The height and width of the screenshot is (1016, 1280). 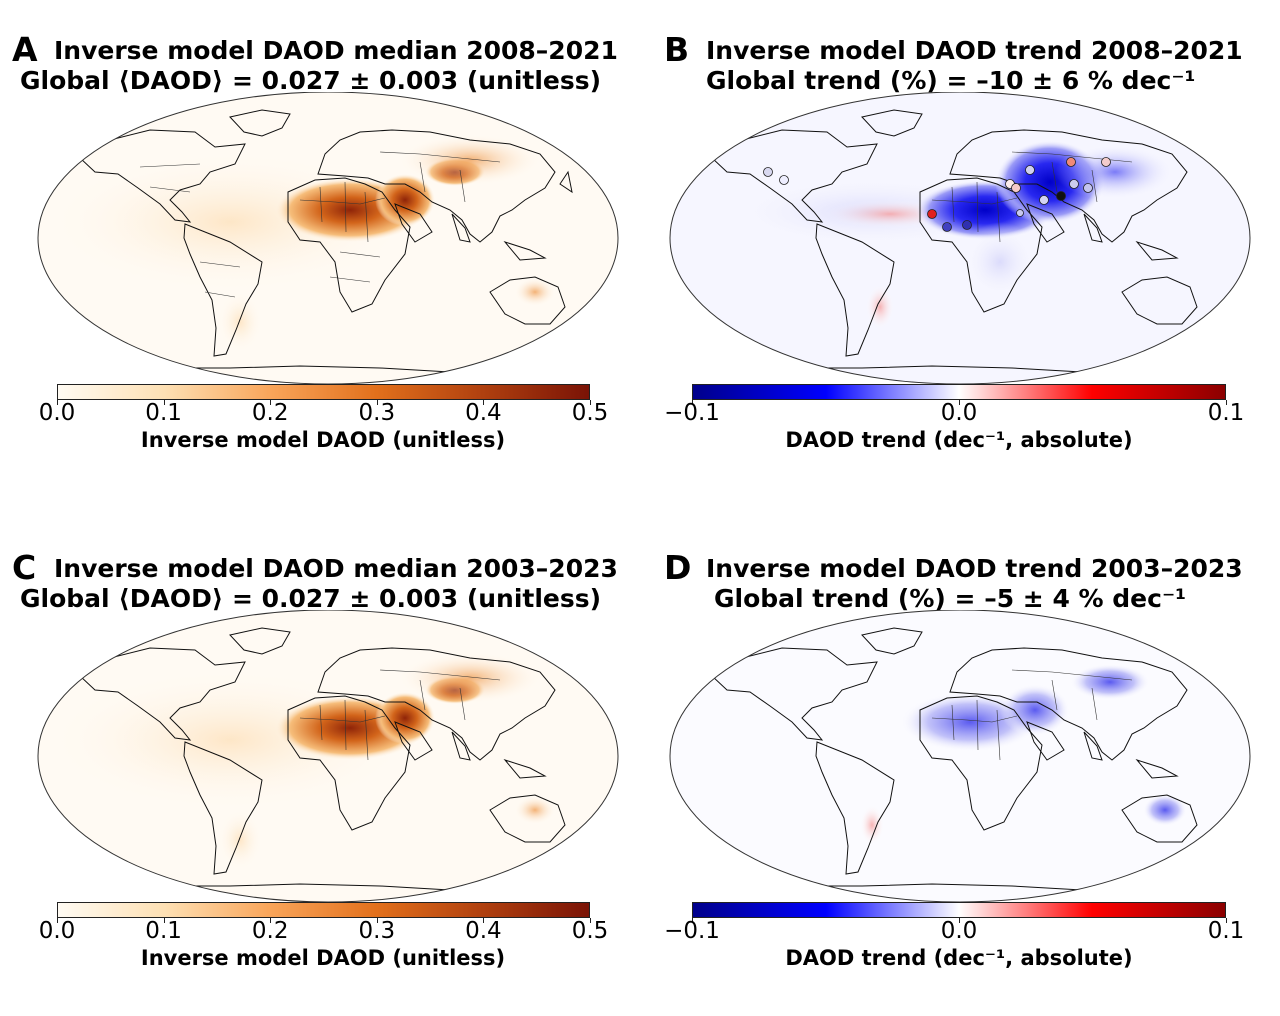 What do you see at coordinates (677, 49) in the screenshot?
I see `panel-letter: B` at bounding box center [677, 49].